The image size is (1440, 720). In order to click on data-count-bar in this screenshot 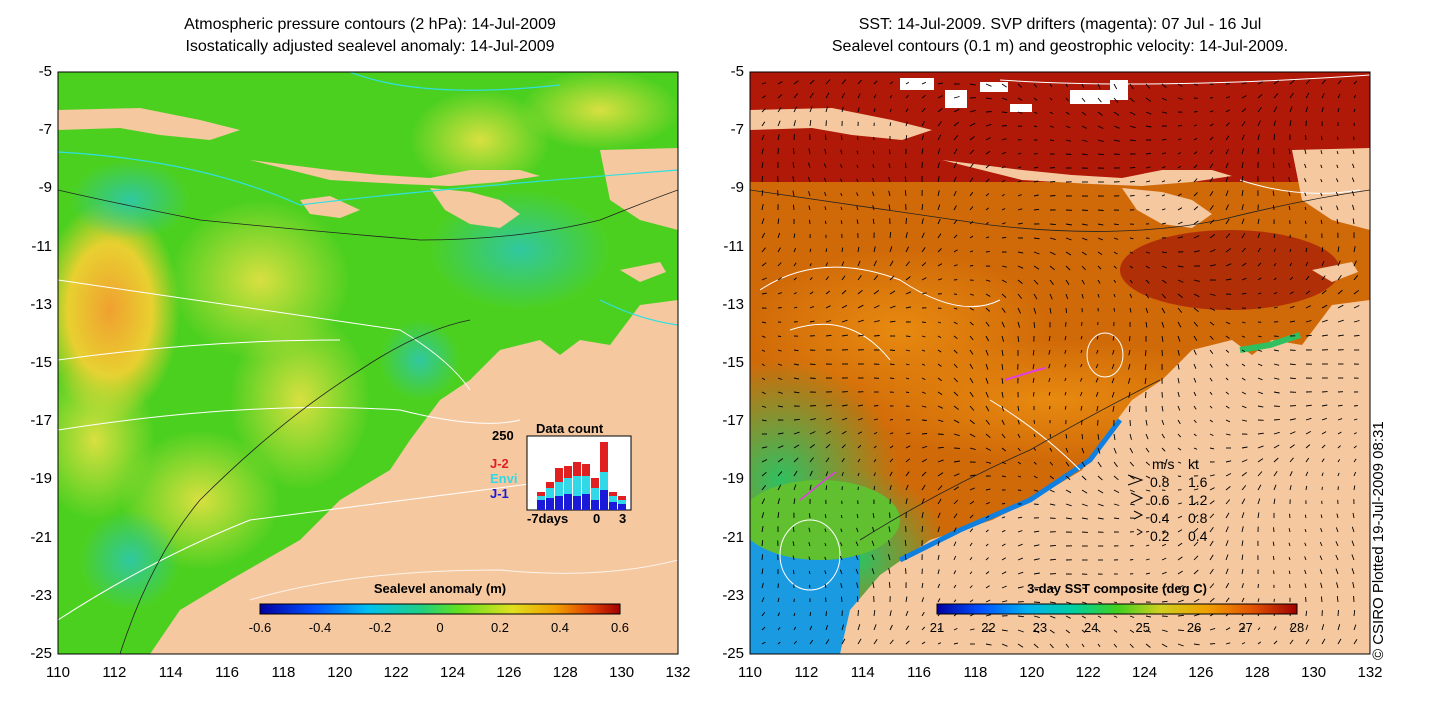, I will do `click(613, 499)`.